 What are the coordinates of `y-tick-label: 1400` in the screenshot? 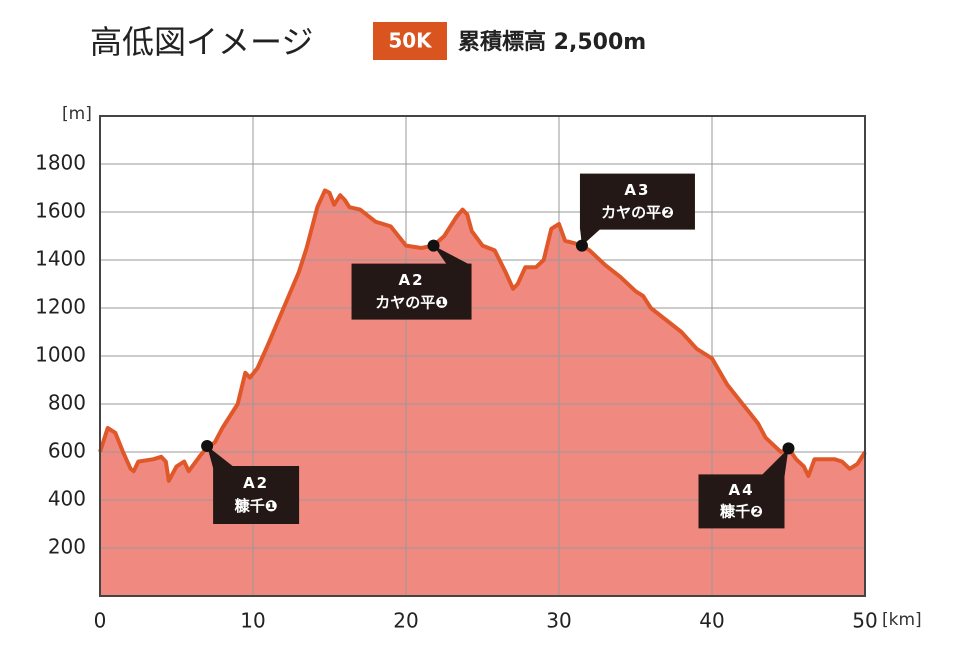 It's located at (60, 259).